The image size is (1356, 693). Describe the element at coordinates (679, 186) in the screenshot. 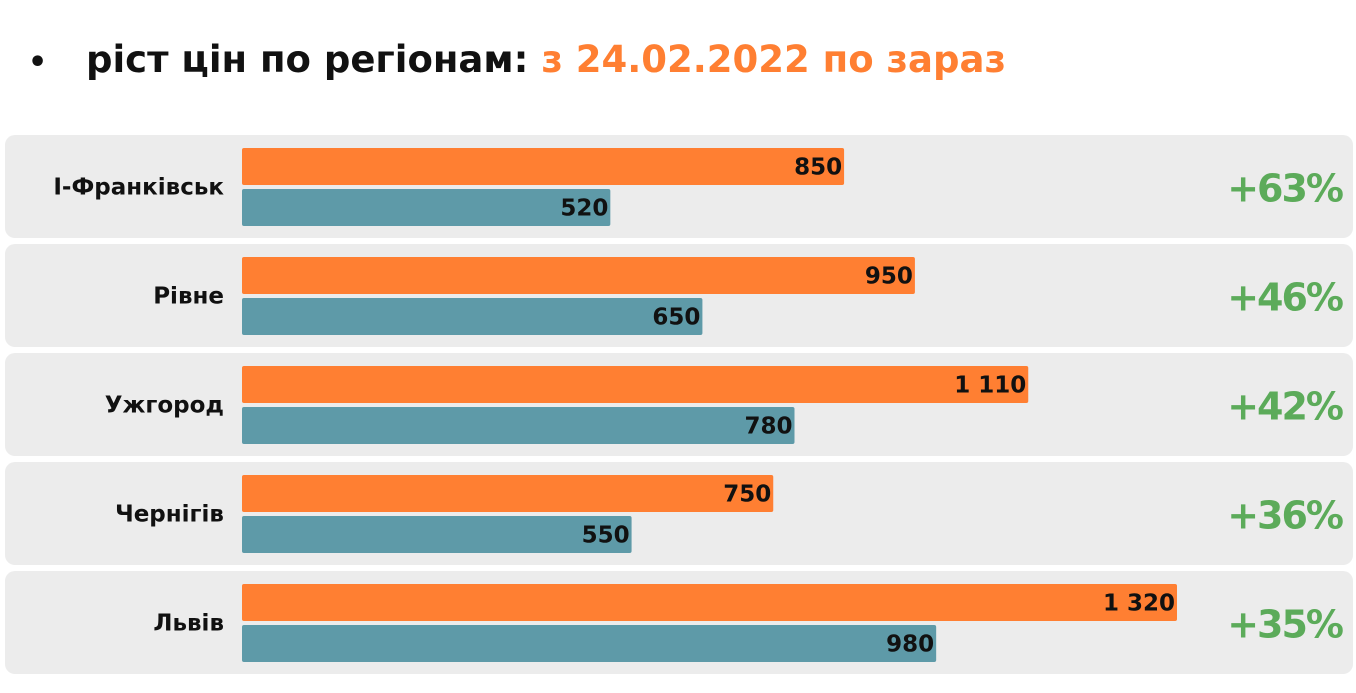

I see `chart-row: І-Франківськ 850 520 +63%` at that location.